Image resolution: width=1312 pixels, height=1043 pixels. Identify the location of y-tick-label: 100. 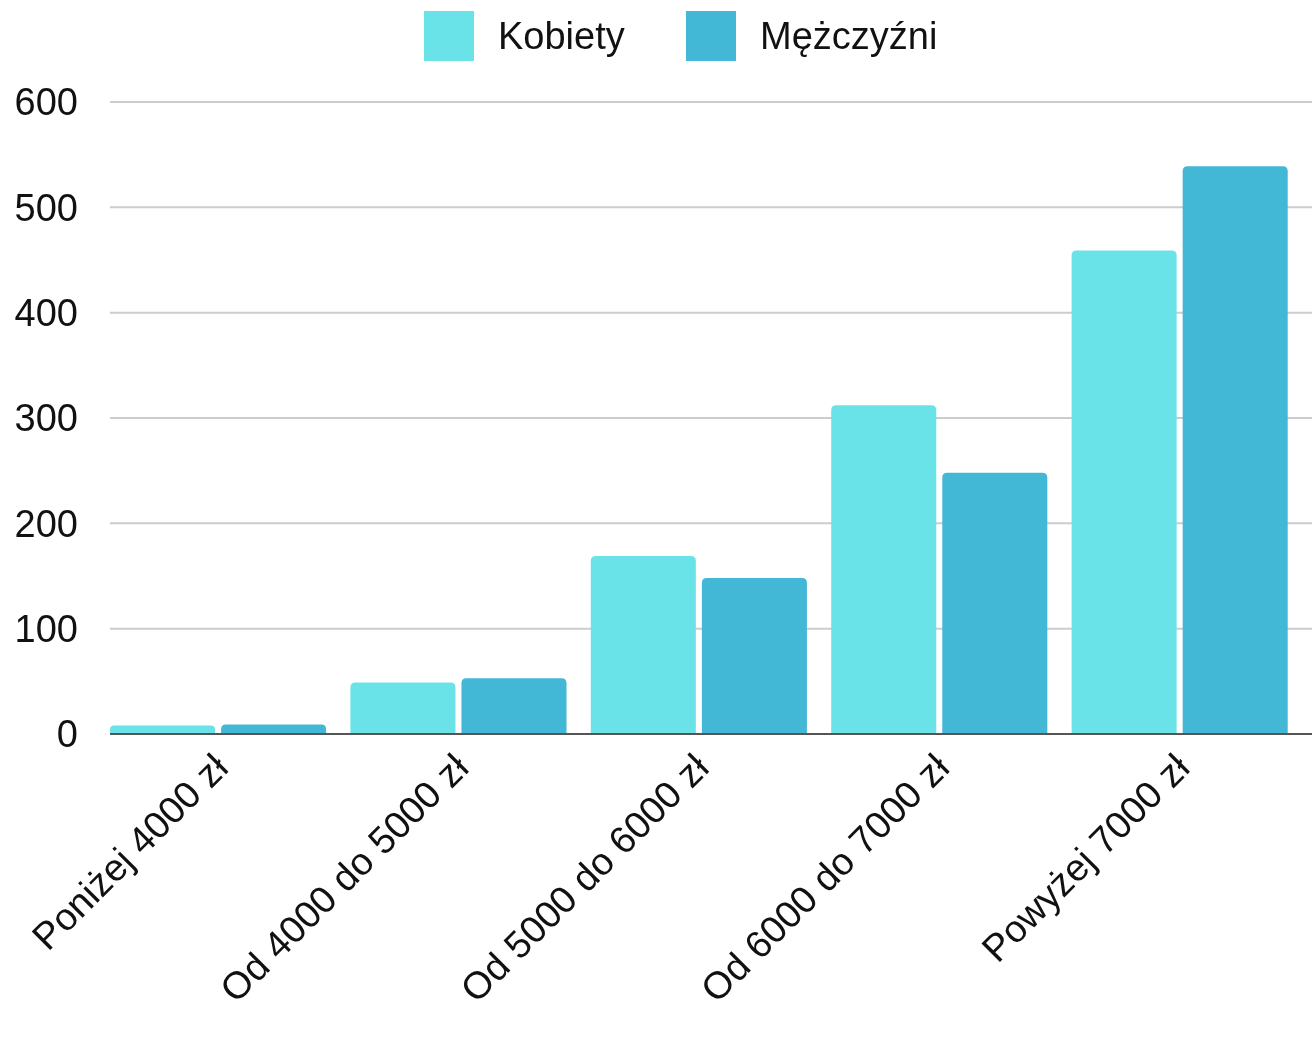
(46, 628).